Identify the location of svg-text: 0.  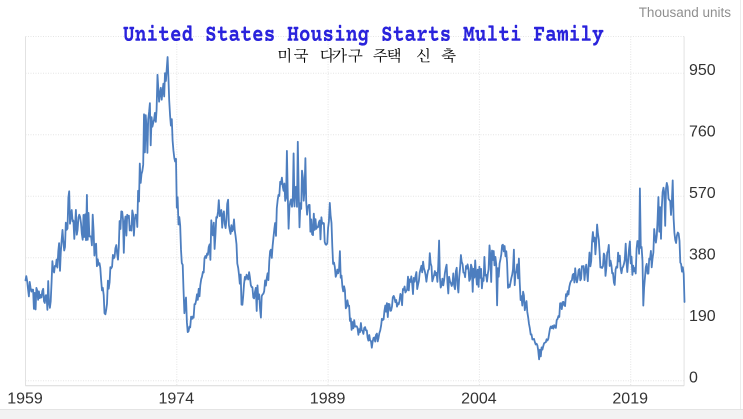
(693, 378).